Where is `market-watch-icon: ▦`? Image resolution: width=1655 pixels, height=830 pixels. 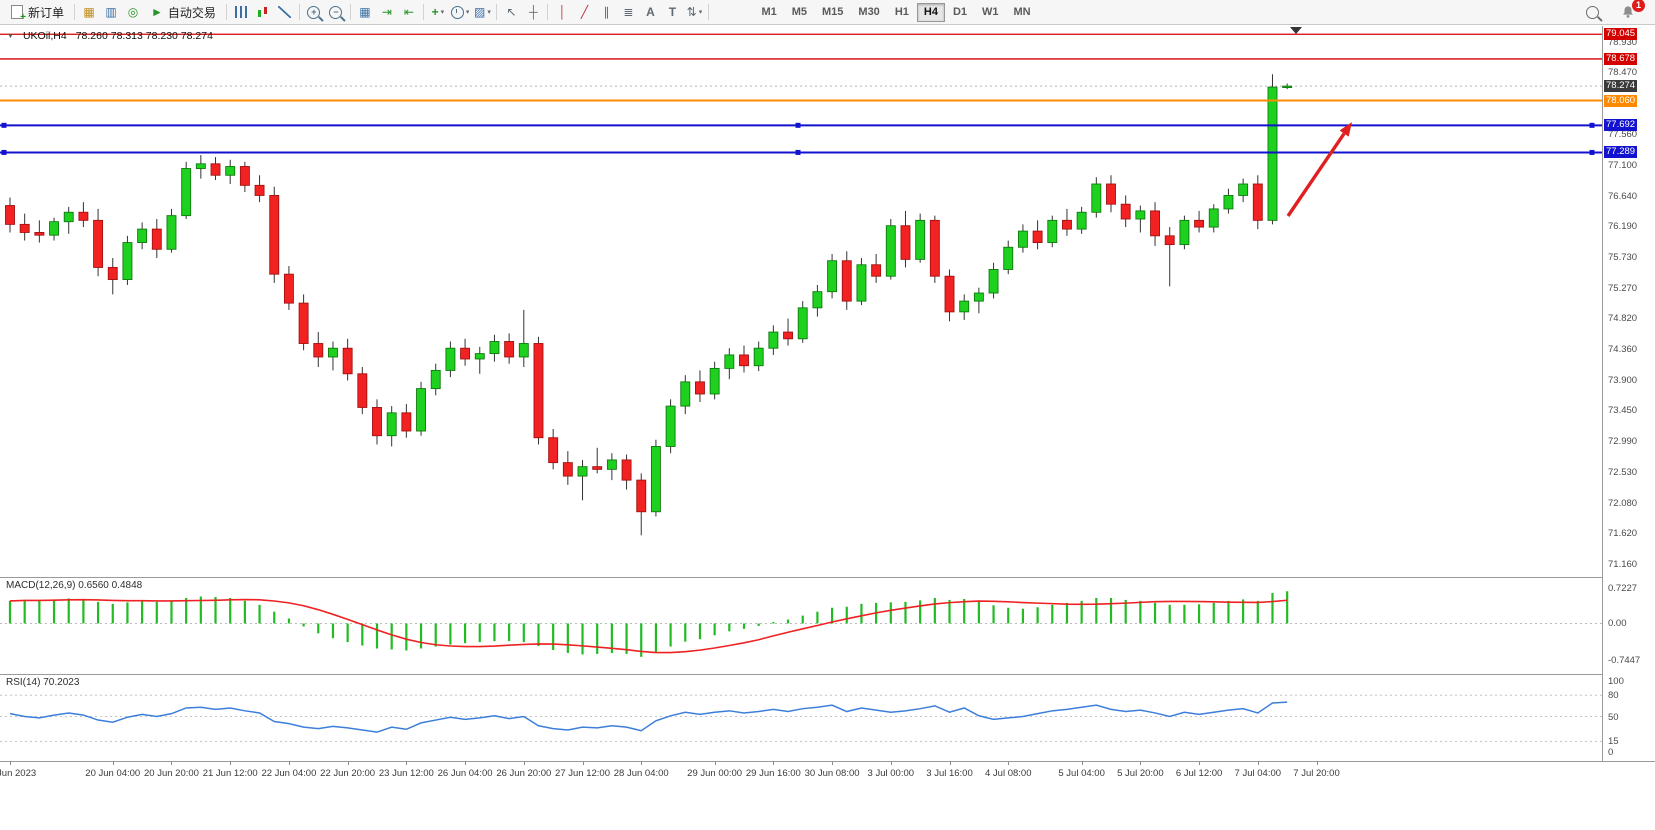 market-watch-icon: ▦ is located at coordinates (89, 12).